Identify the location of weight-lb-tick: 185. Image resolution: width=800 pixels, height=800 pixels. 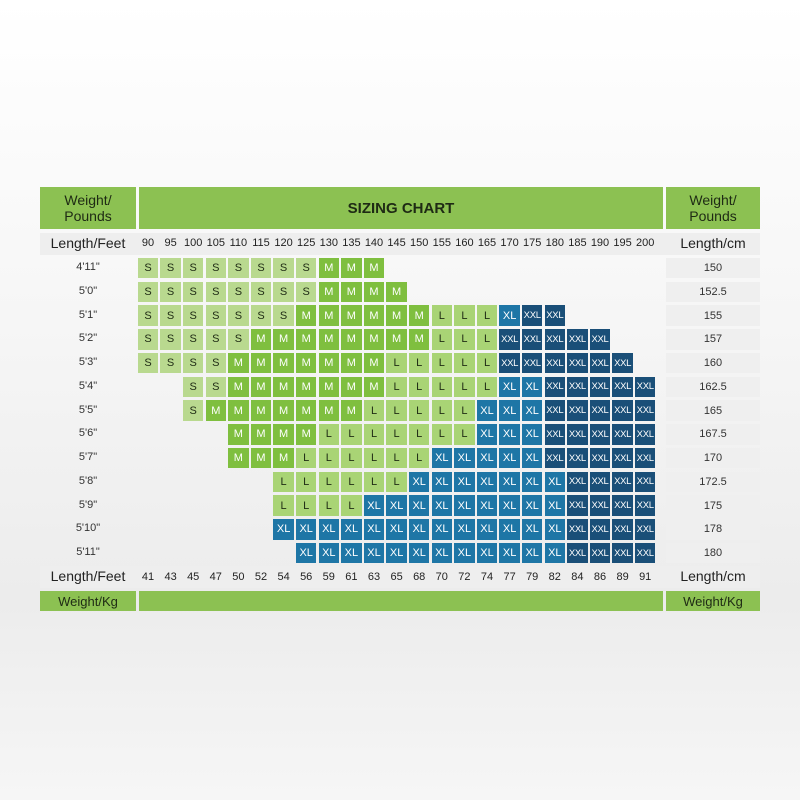
(577, 243).